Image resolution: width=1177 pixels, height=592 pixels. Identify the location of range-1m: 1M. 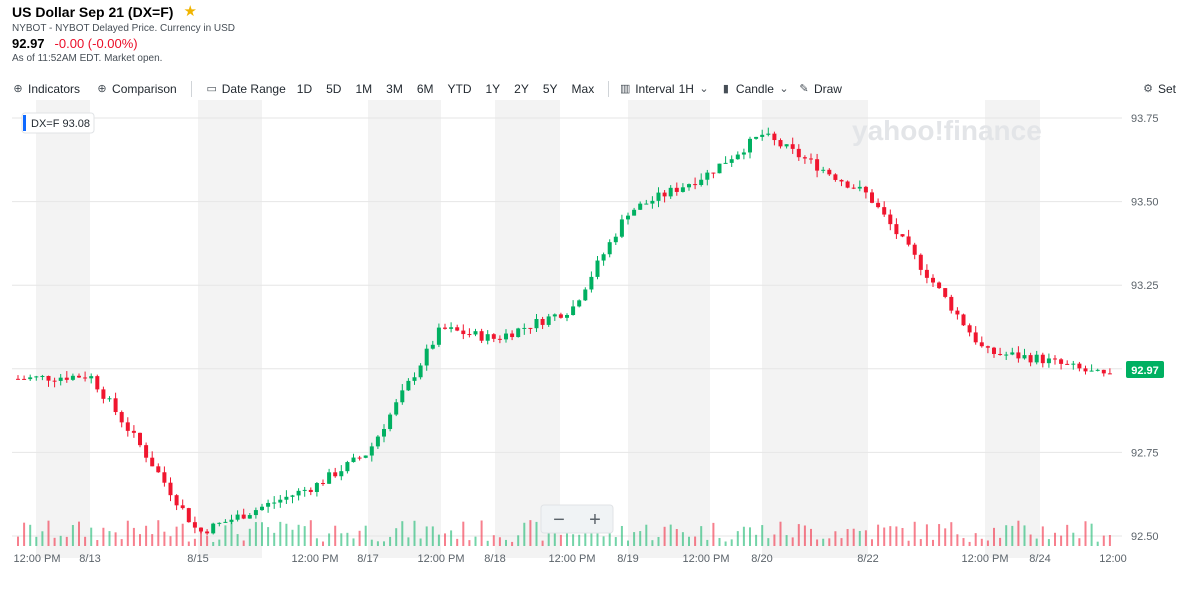
(364, 89).